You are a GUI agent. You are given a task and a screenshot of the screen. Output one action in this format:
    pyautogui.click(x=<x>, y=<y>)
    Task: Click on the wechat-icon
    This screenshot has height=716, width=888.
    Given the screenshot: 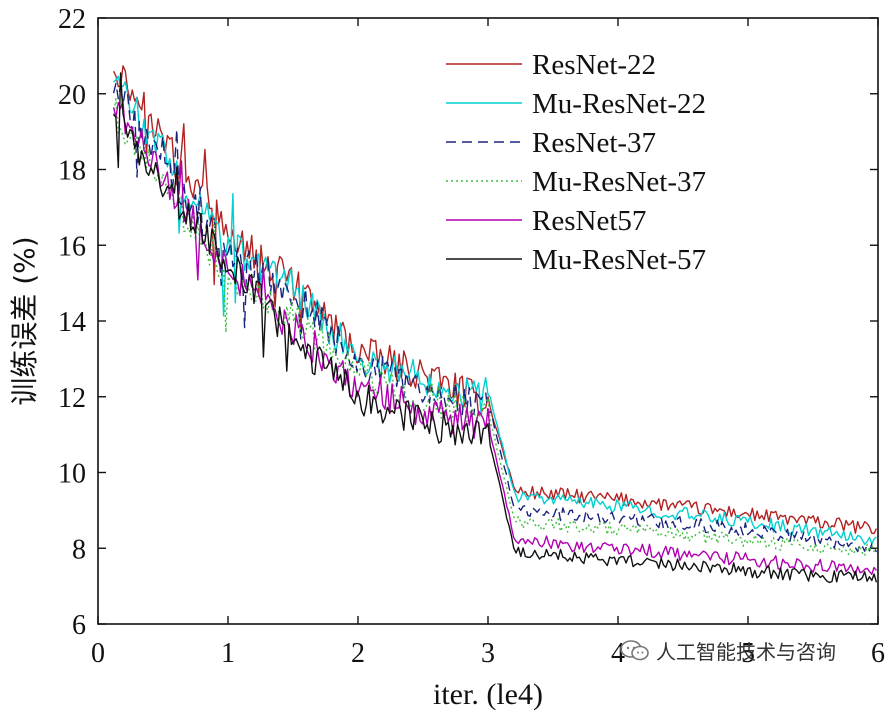 What is the action you would take?
    pyautogui.click(x=634, y=649)
    